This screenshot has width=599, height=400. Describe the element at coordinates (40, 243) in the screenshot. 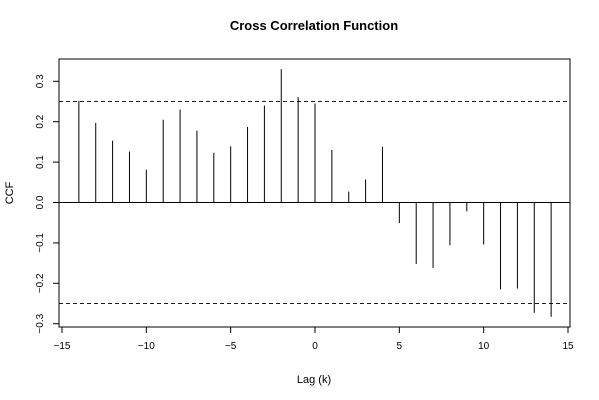

I see `y-tick-label: −0.1` at that location.